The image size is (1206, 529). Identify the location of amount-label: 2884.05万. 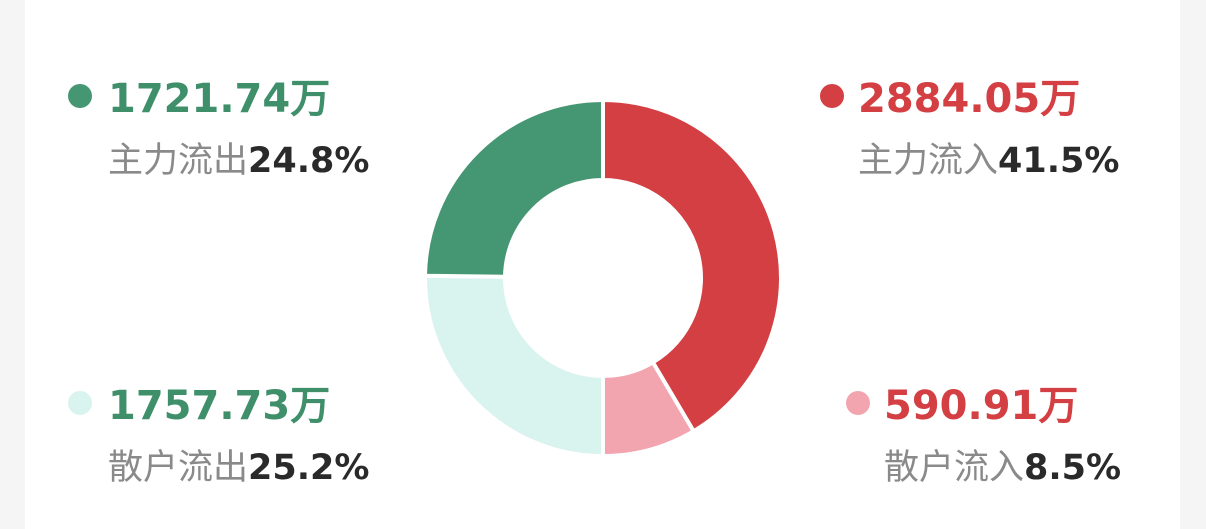
(969, 99).